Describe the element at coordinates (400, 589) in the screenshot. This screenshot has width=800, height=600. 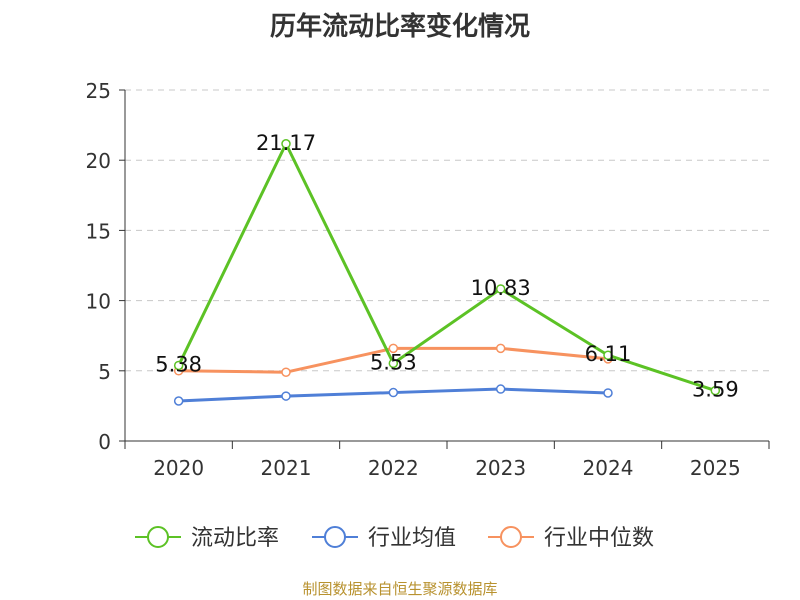
I see `source-footer: 制图数据来自恒生聚源数据库` at that location.